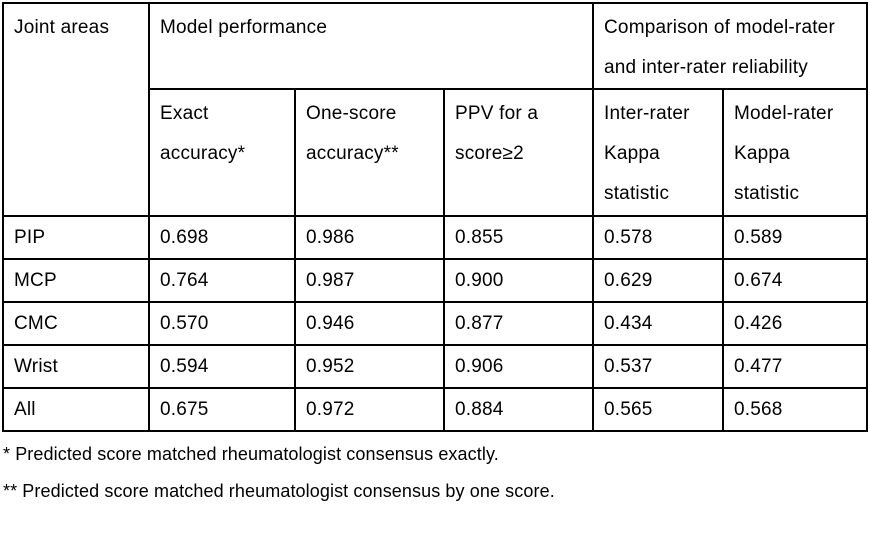 The image size is (870, 557). I want to click on value-cell: 0.570, so click(222, 323).